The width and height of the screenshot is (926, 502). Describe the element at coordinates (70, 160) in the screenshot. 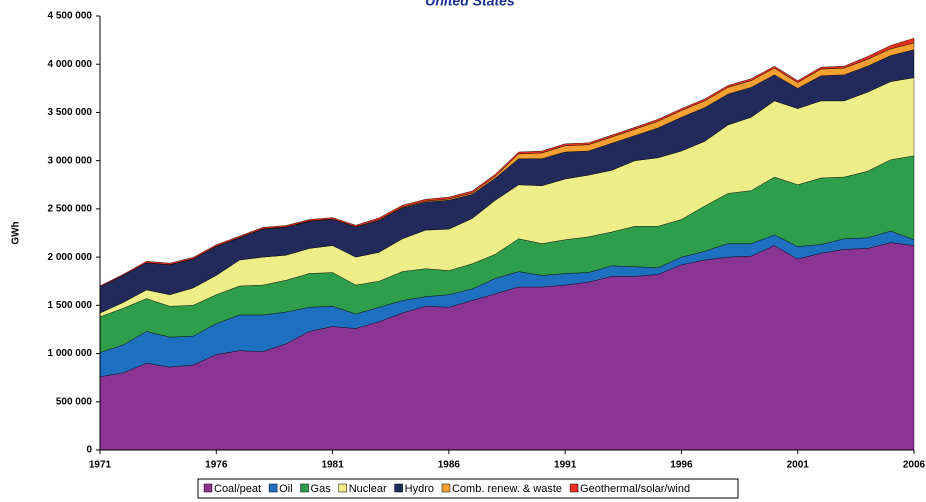

I see `y-tick-label: 3 000 000` at that location.